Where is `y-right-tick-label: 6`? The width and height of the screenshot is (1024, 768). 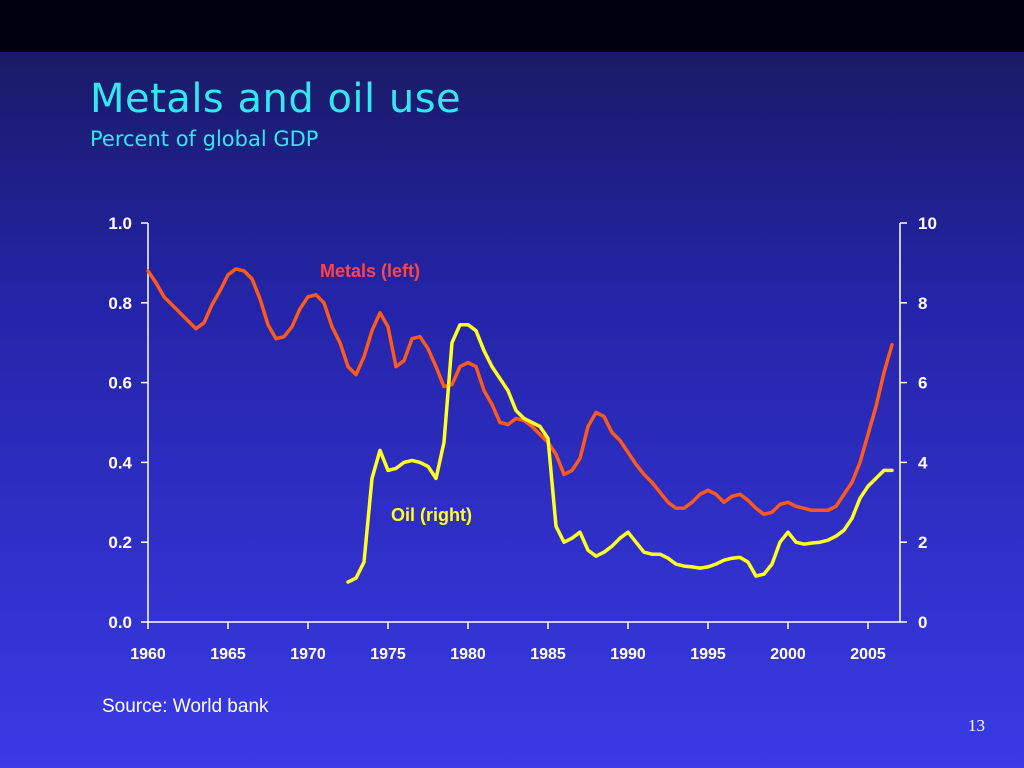
y-right-tick-label: 6 is located at coordinates (922, 383).